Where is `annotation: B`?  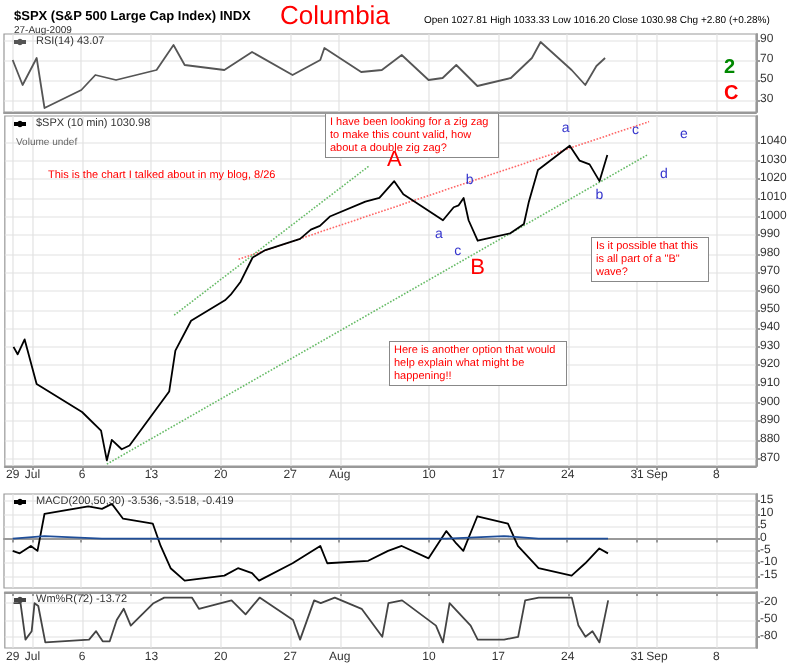
annotation: B is located at coordinates (478, 267).